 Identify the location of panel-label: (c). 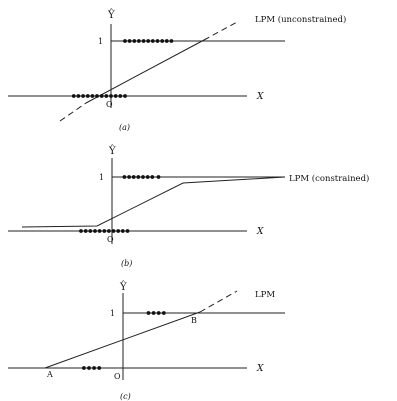
(125, 396).